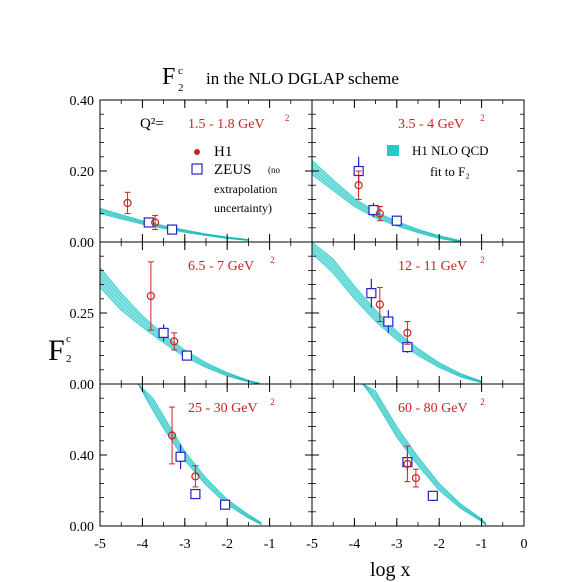 The width and height of the screenshot is (582, 582). I want to click on legend-h1-marker, so click(197, 152).